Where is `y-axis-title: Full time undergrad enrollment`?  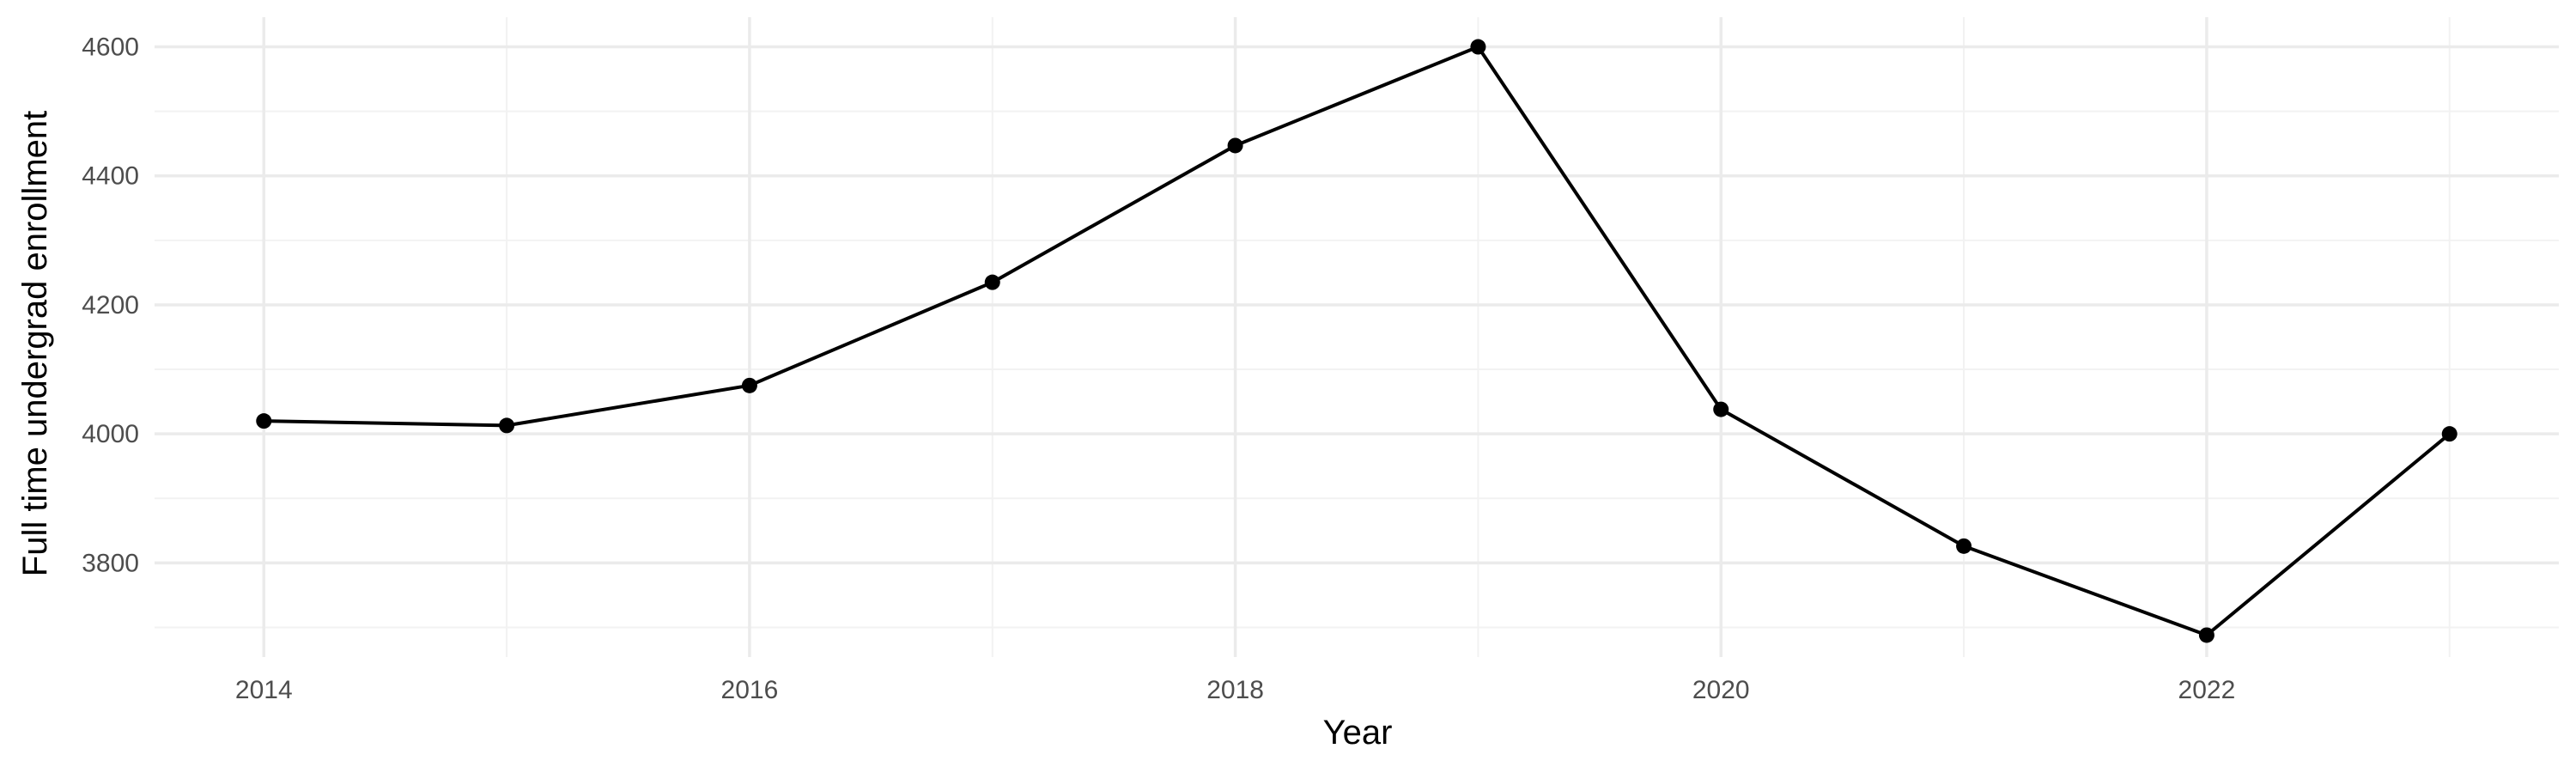 y-axis-title: Full time undergrad enrollment is located at coordinates (35, 343).